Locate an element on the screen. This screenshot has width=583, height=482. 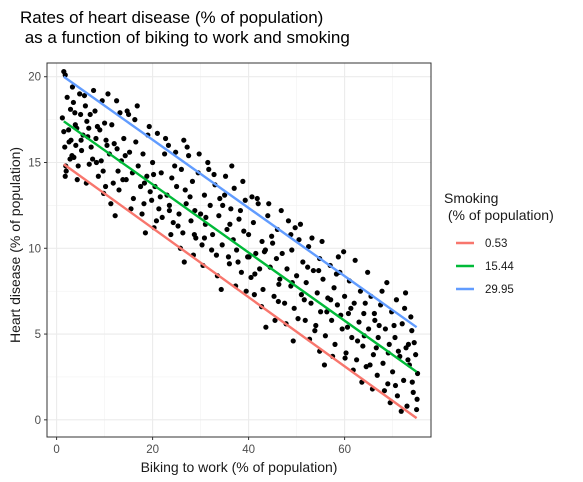
y-axis-title: Heart disease (% of population) is located at coordinates (15, 245).